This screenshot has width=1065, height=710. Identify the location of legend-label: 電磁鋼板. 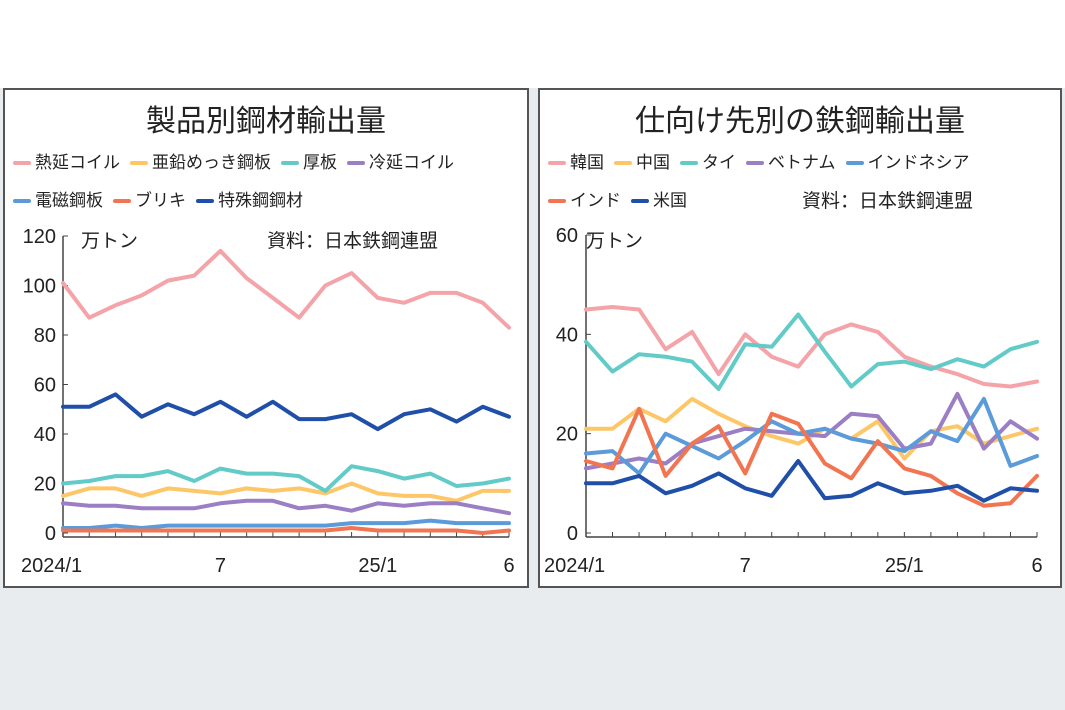
(69, 201).